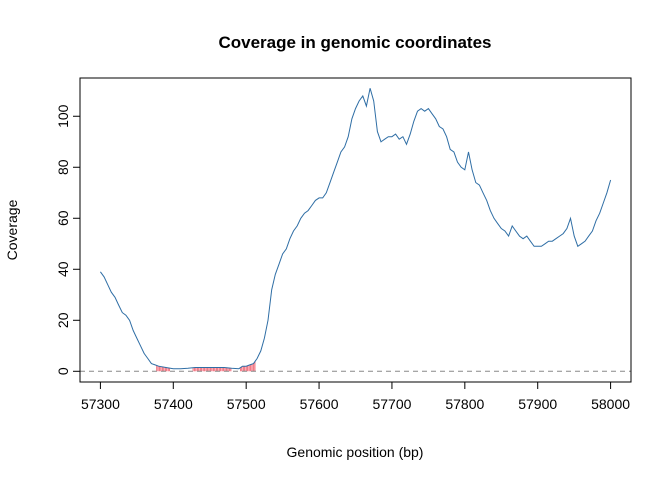 Image resolution: width=672 pixels, height=480 pixels. Describe the element at coordinates (354, 42) in the screenshot. I see `chart-title: Coverage in genomic coordinates` at that location.